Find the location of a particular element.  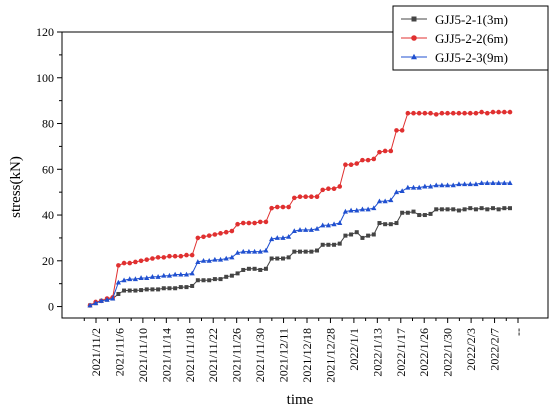

x-tick-label: 2021/11/22 is located at coordinates (213, 355).